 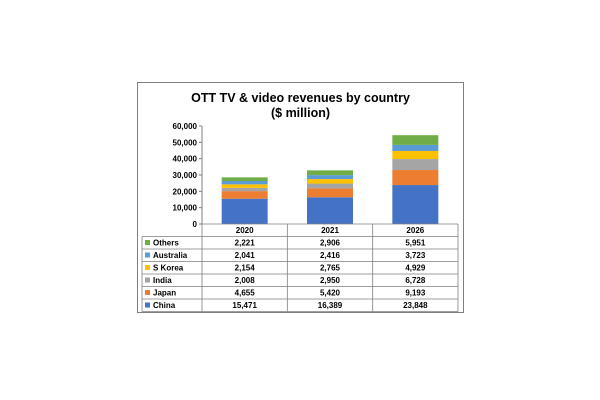 I want to click on data-table-cell: 5,951, so click(x=415, y=243).